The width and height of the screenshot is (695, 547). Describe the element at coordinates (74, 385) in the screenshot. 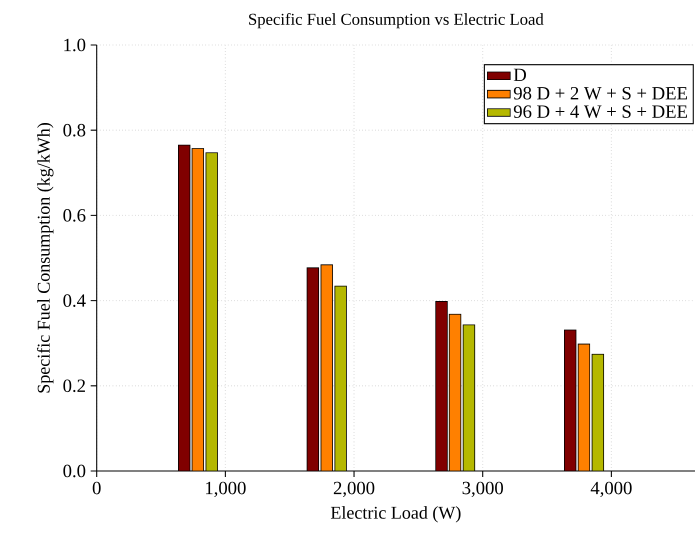

I see `y-tick-label: 0.2` at that location.